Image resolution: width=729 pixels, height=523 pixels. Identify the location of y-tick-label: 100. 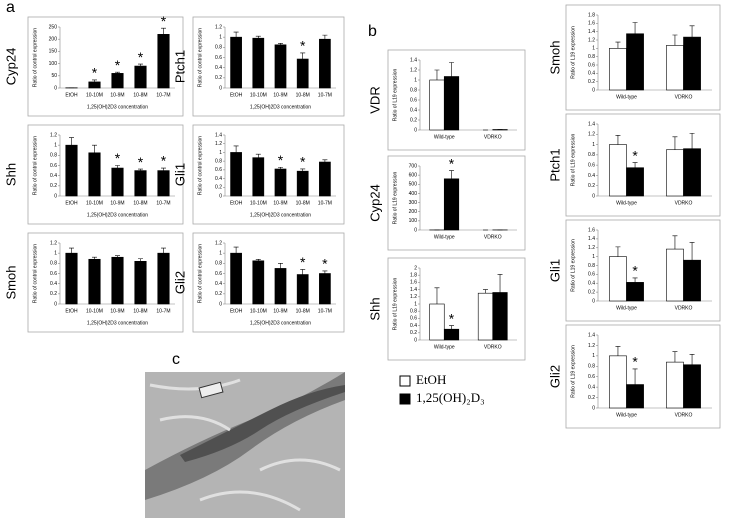
(53, 64).